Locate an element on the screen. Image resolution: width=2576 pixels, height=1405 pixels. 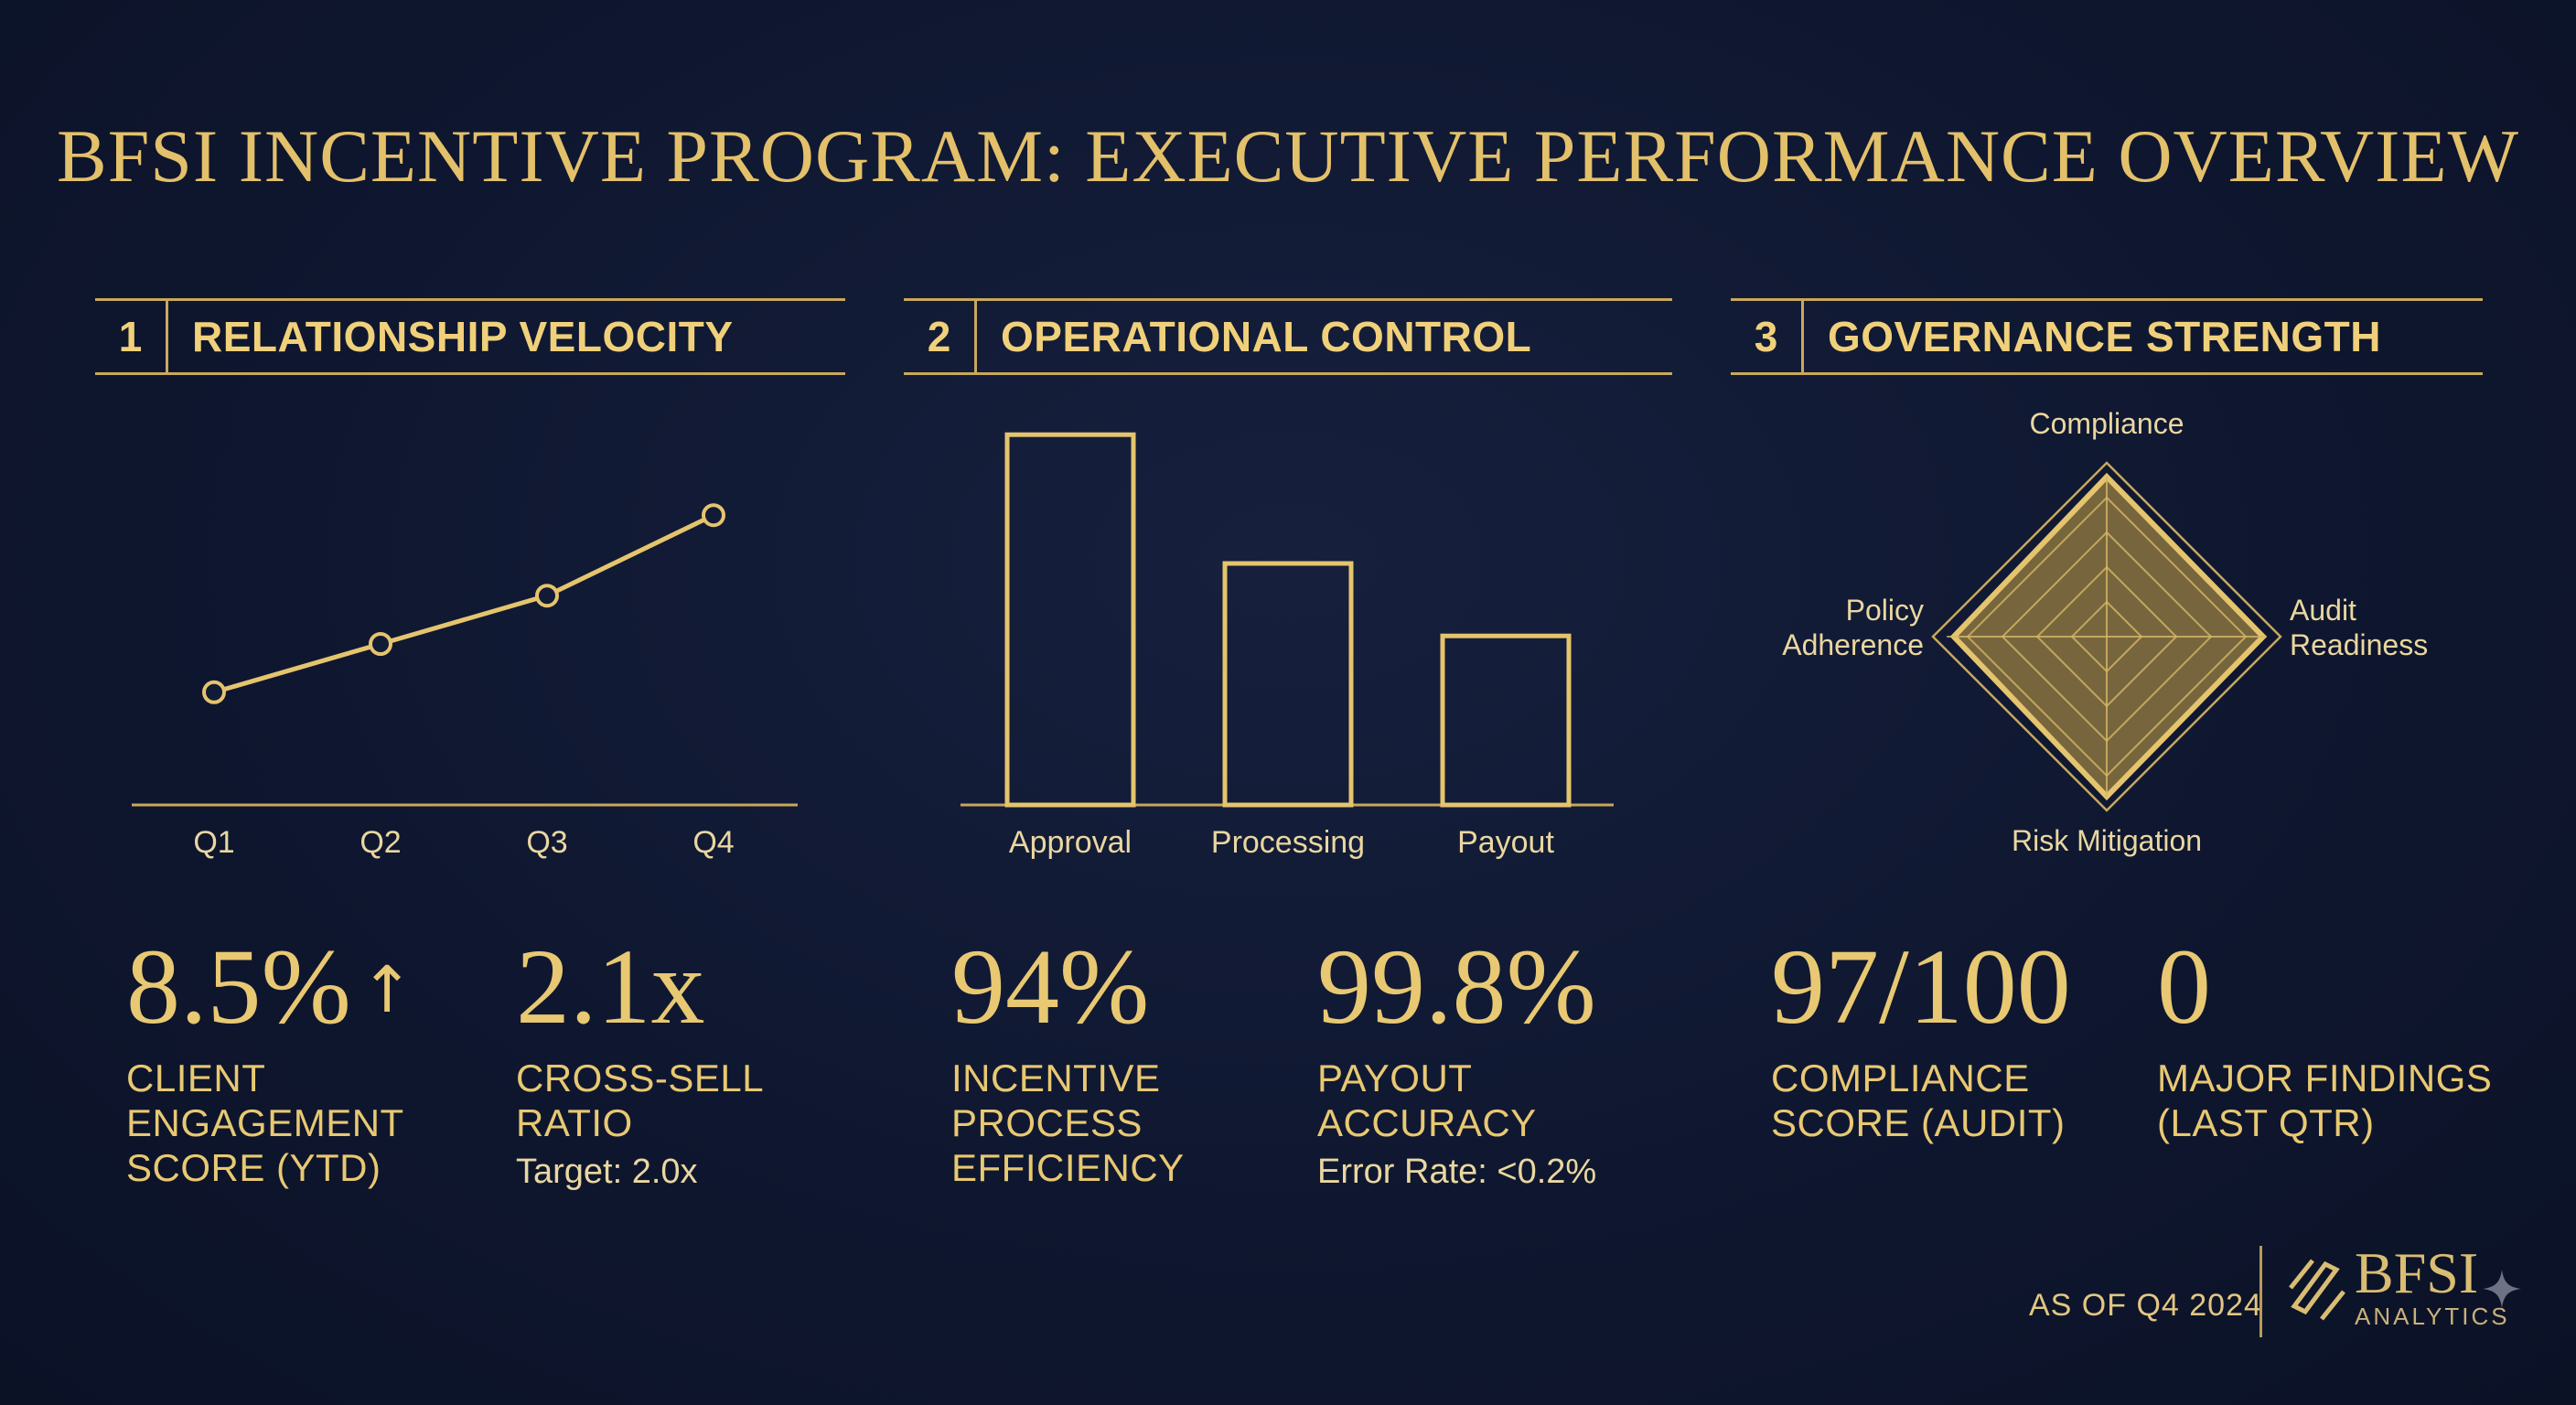
x-tick-label: Q4 is located at coordinates (713, 842).